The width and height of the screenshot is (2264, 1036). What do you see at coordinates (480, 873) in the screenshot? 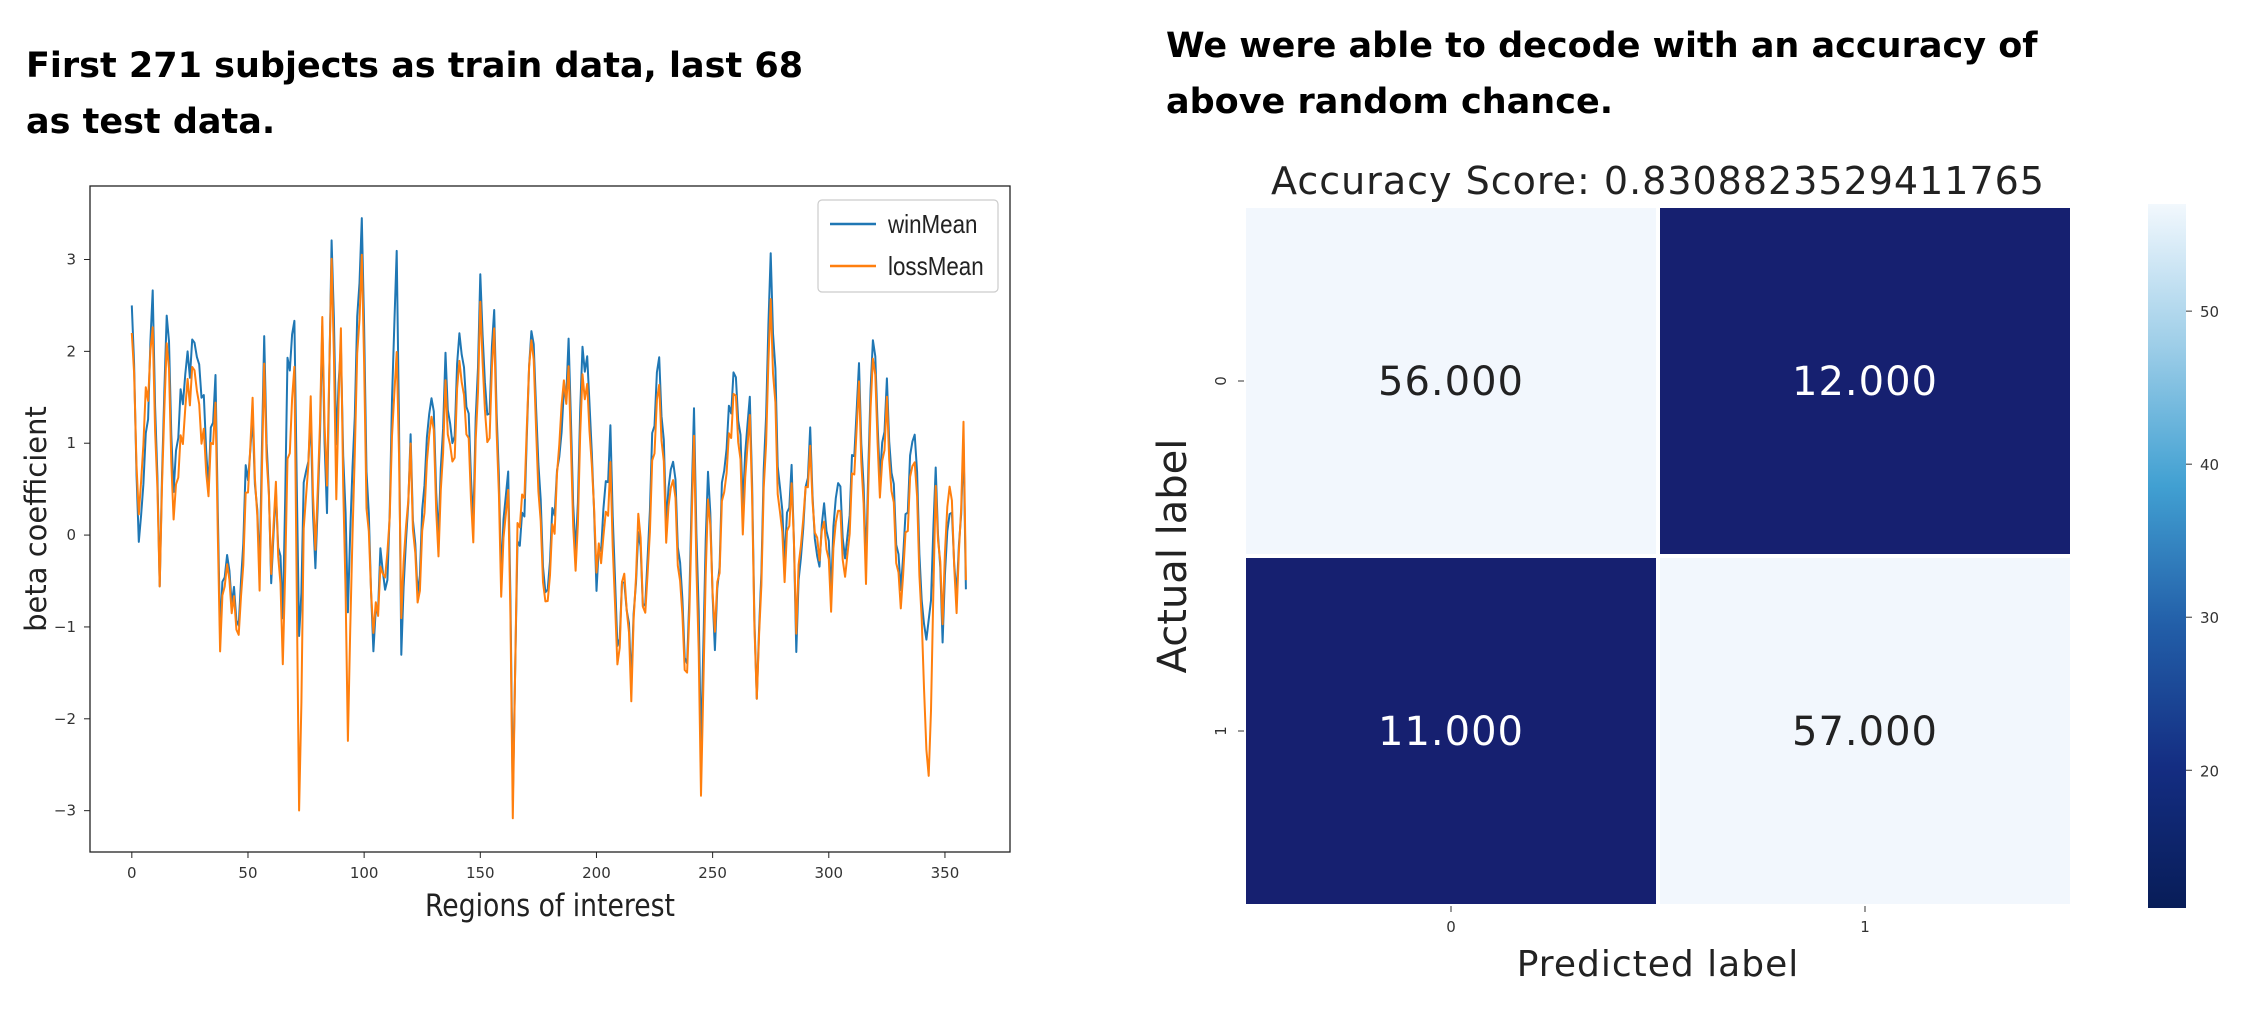
I see `x-tick-label: 150` at bounding box center [480, 873].